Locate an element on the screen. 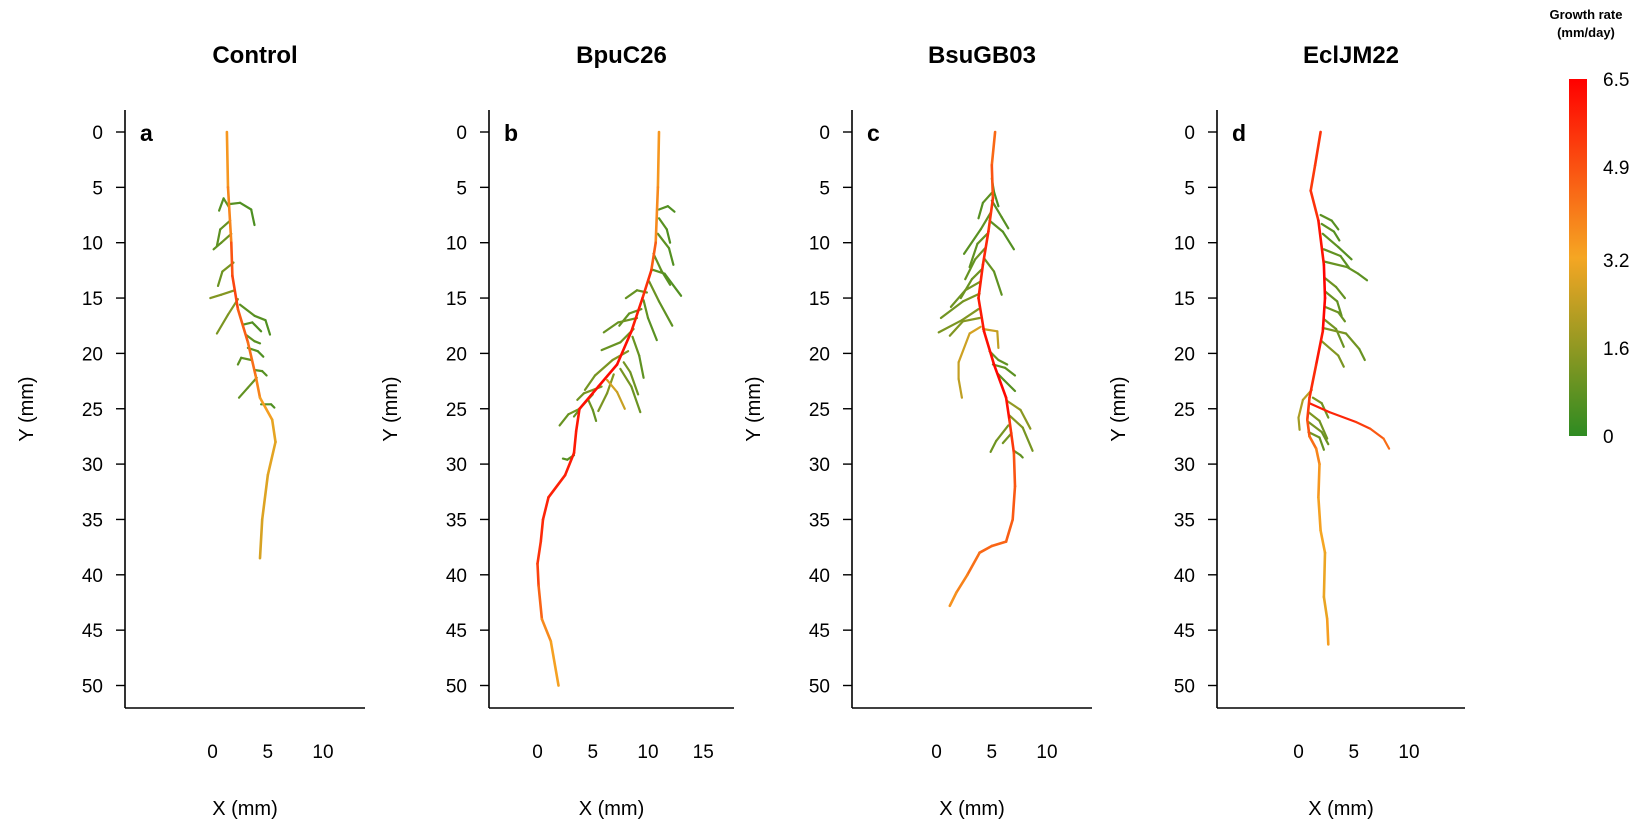 Image resolution: width=1648 pixels, height=823 pixels. x-tick-label: 0 is located at coordinates (212, 752).